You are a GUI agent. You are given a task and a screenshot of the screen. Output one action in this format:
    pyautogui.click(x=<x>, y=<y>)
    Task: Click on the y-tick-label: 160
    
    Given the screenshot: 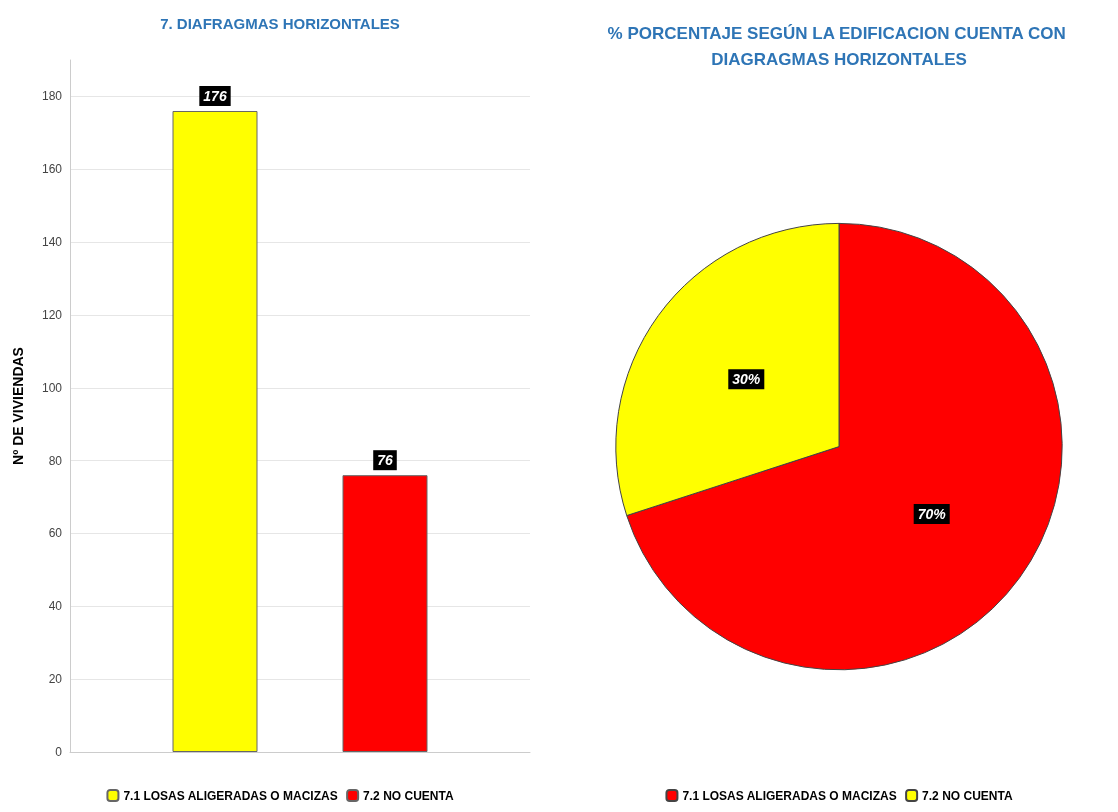 What is the action you would take?
    pyautogui.click(x=52, y=169)
    